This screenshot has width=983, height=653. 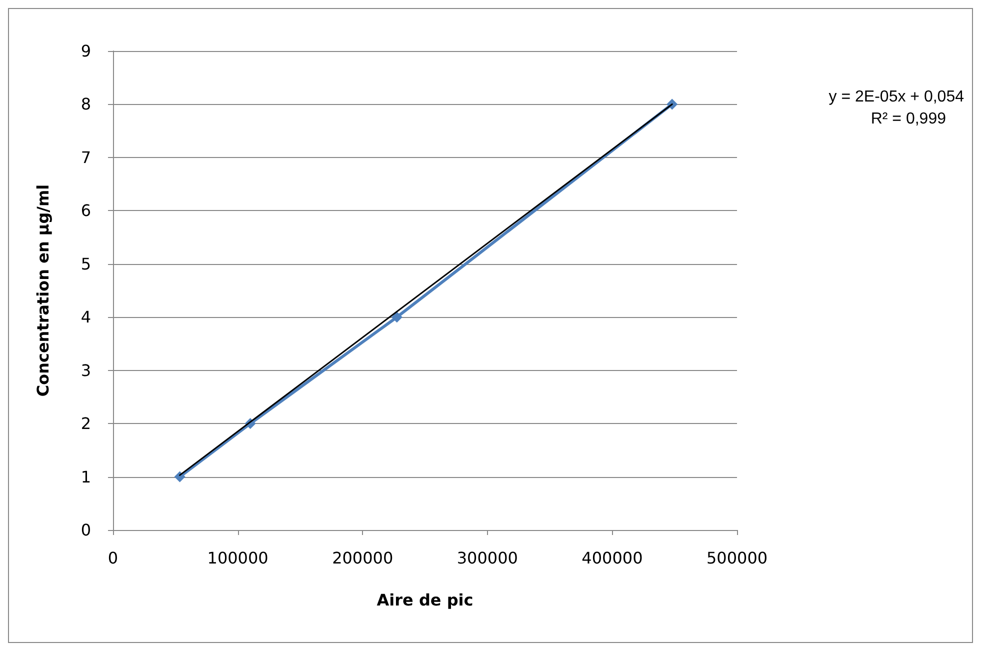 I want to click on y-tick-label: 1, so click(x=85, y=476).